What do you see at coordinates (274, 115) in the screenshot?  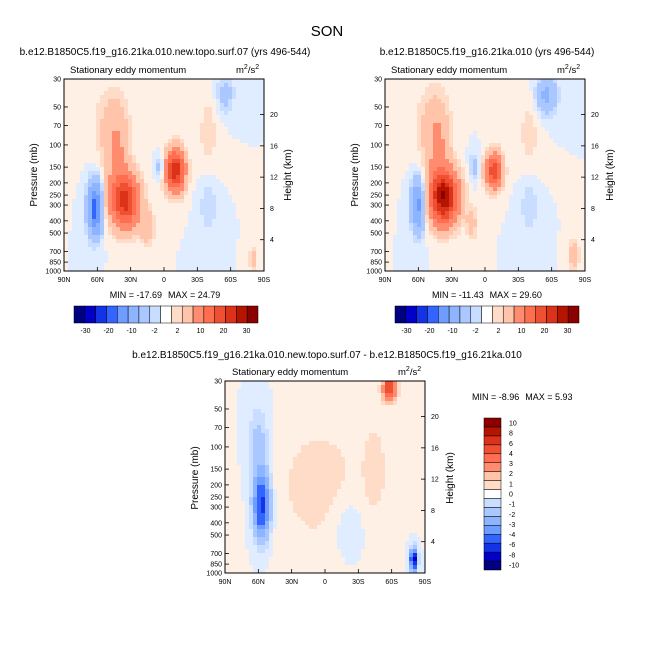 I see `height-tick-label: 20` at bounding box center [274, 115].